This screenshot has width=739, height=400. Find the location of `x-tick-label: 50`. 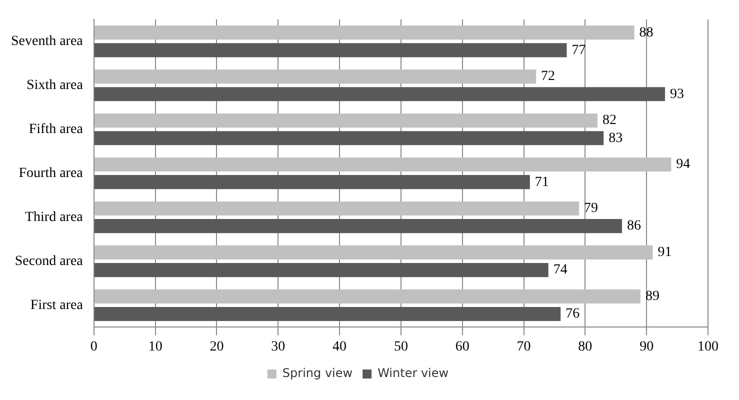

x-tick-label: 50 is located at coordinates (401, 346).